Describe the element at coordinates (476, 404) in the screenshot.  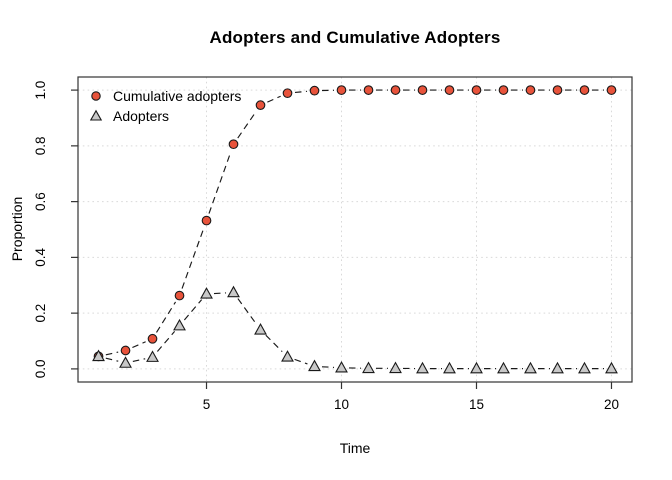
I see `x-tick-label: 15` at that location.